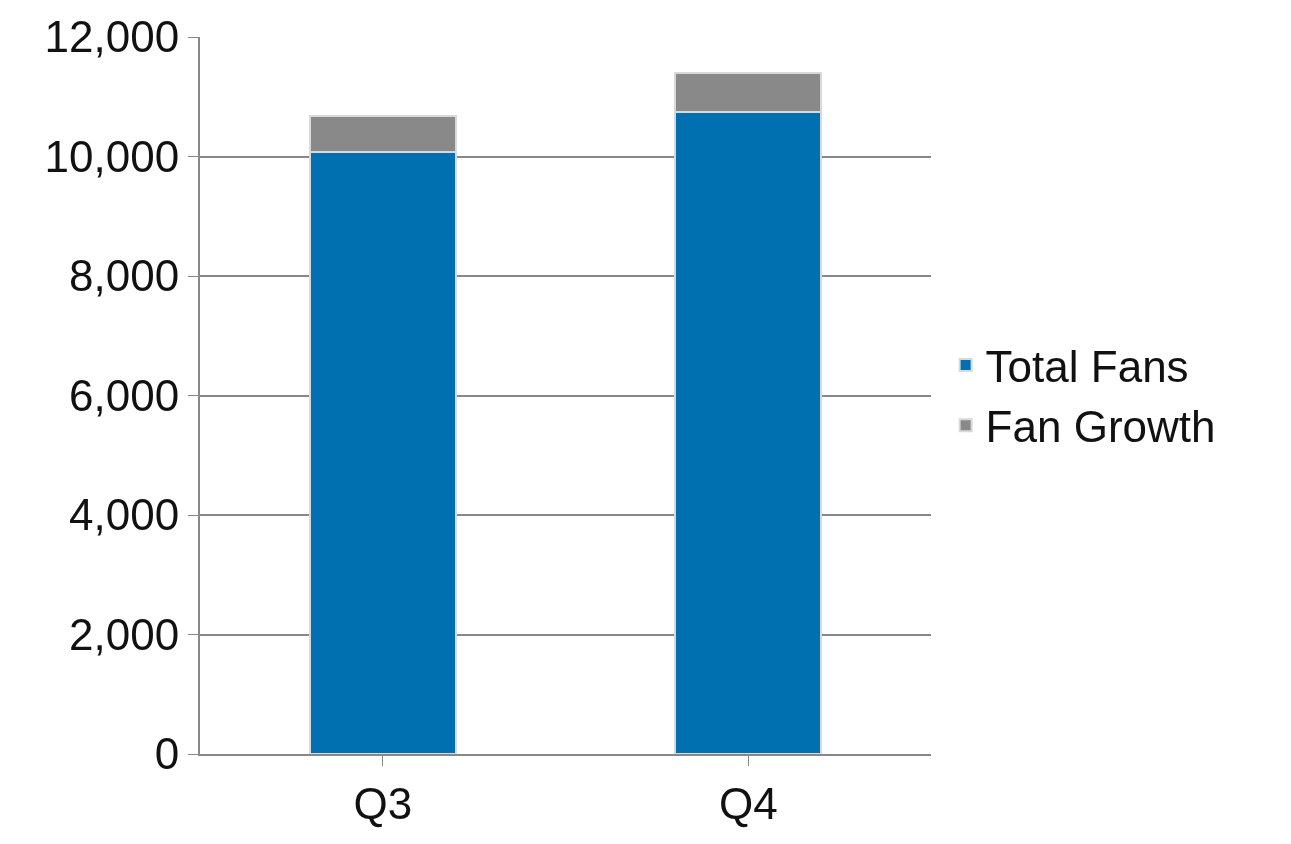 This screenshot has width=1291, height=844. Describe the element at coordinates (124, 276) in the screenshot. I see `y-tick-label: 8,000` at that location.